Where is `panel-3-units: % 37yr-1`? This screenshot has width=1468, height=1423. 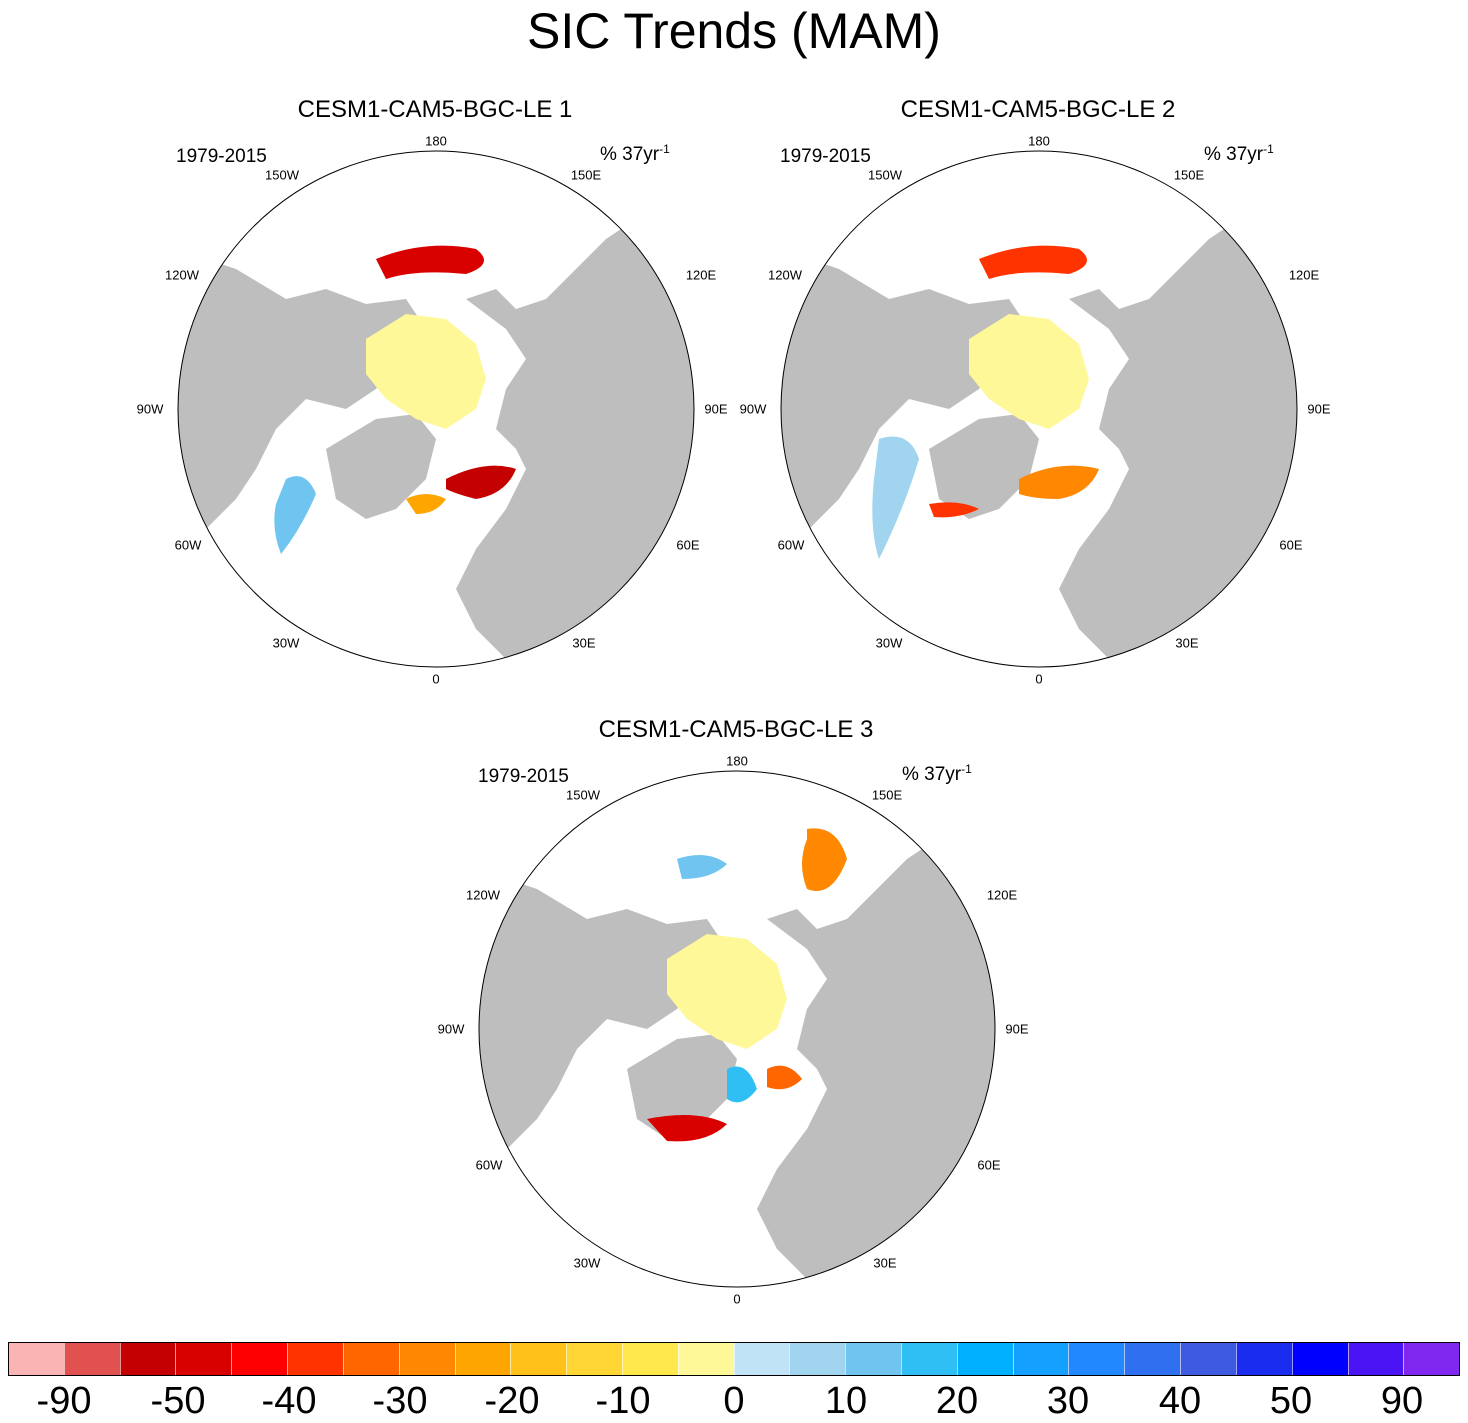 panel-3-units: % 37yr-1 is located at coordinates (937, 773).